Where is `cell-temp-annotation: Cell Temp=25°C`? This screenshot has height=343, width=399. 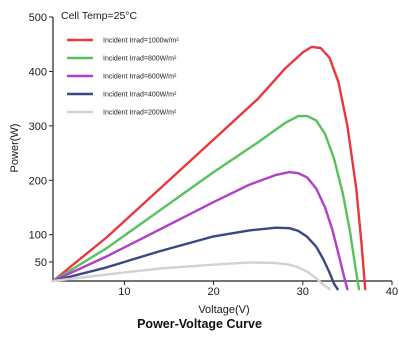
cell-temp-annotation: Cell Temp=25°C is located at coordinates (99, 16).